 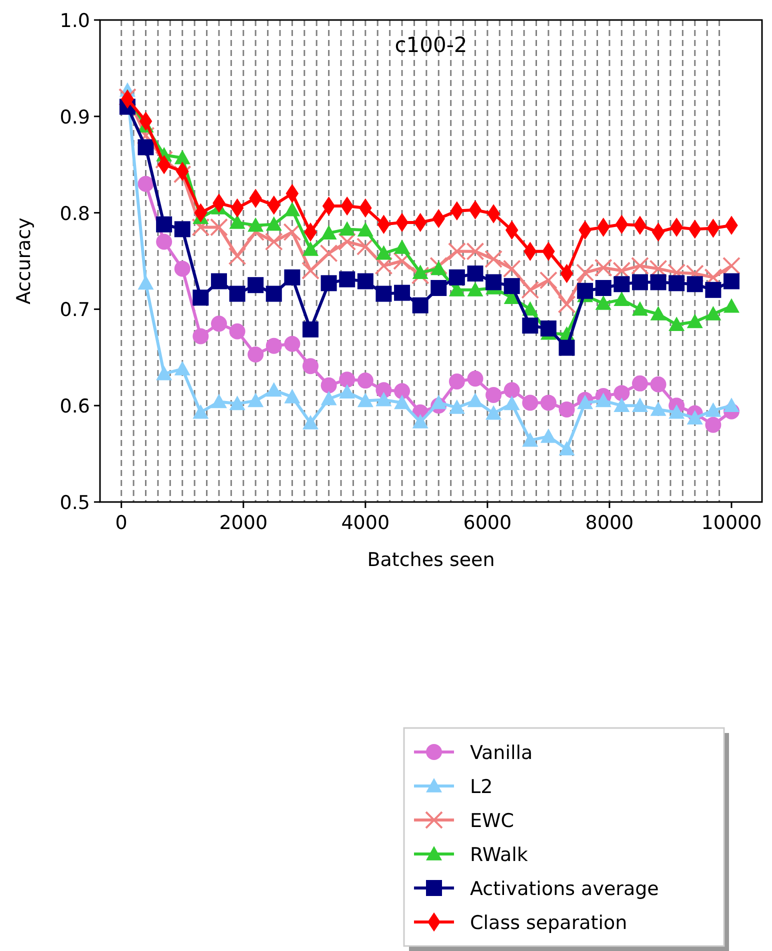 I want to click on legend-label: Activations average, so click(x=564, y=889).